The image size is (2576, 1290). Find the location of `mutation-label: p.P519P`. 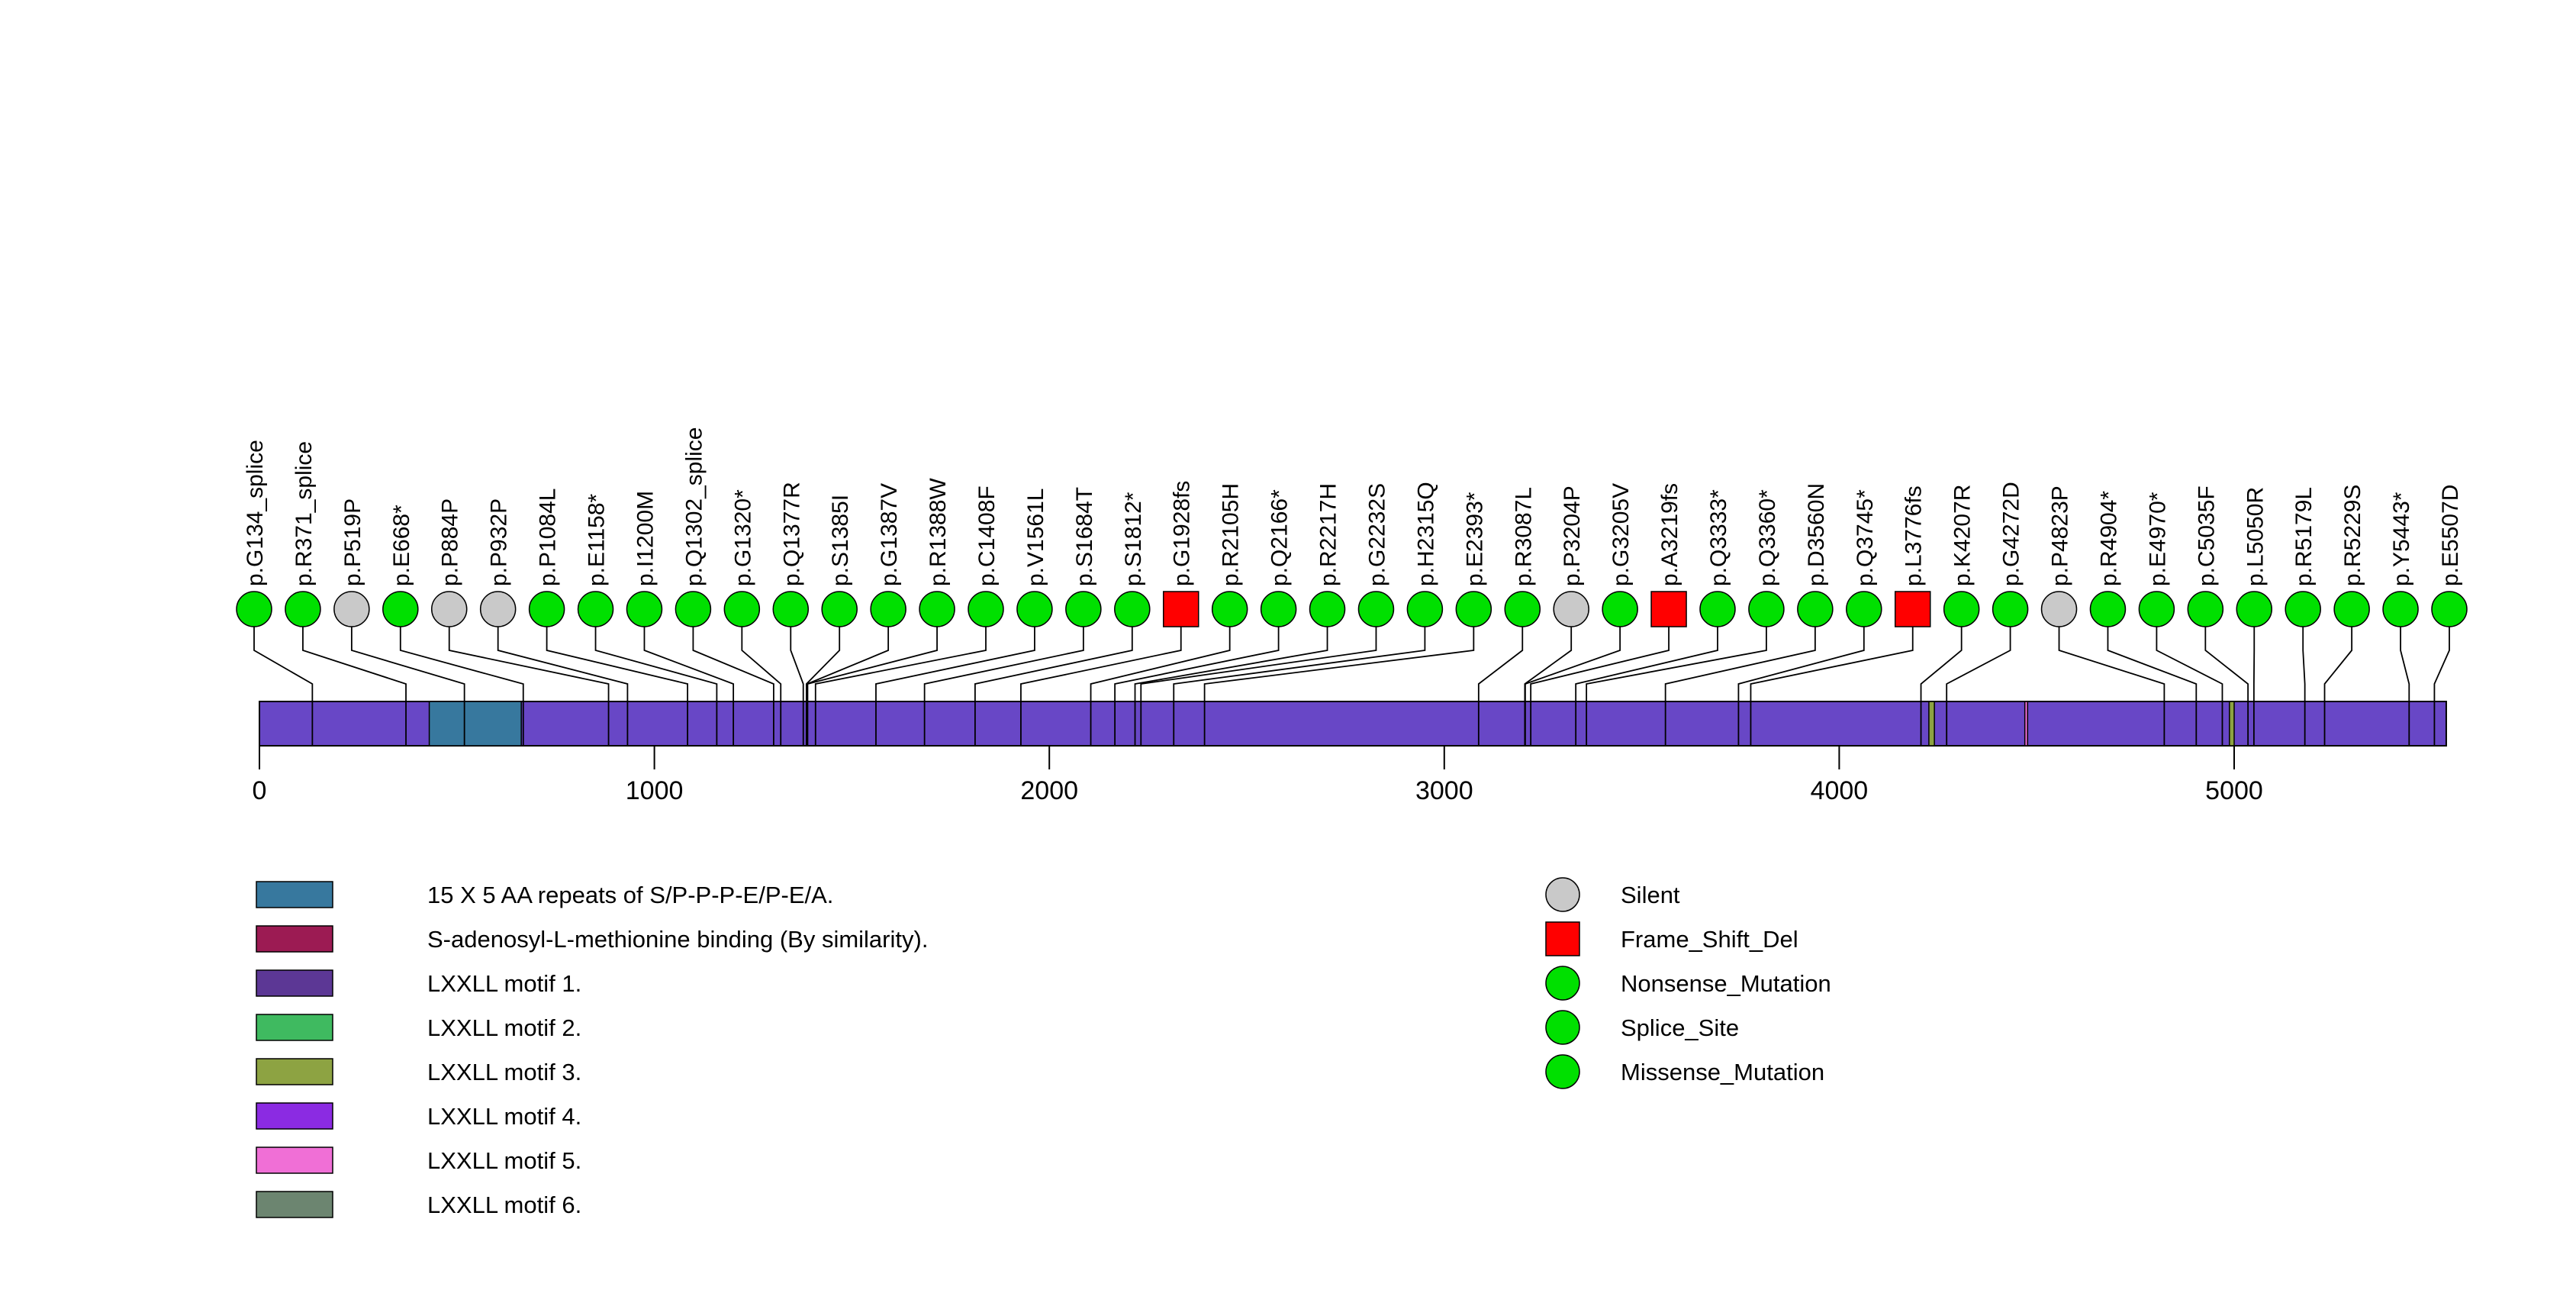

mutation-label: p.P519P is located at coordinates (352, 542).